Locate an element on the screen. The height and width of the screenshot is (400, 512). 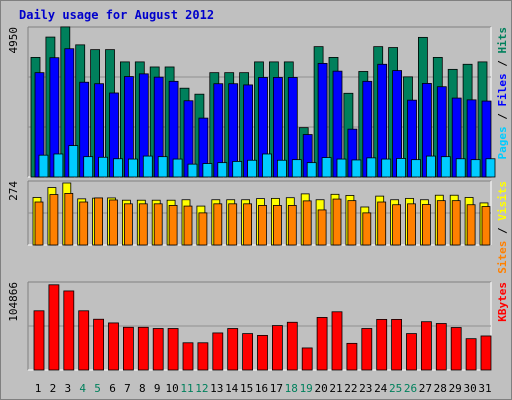
x-tick-label-day-18: 18 is located at coordinates (291, 388).